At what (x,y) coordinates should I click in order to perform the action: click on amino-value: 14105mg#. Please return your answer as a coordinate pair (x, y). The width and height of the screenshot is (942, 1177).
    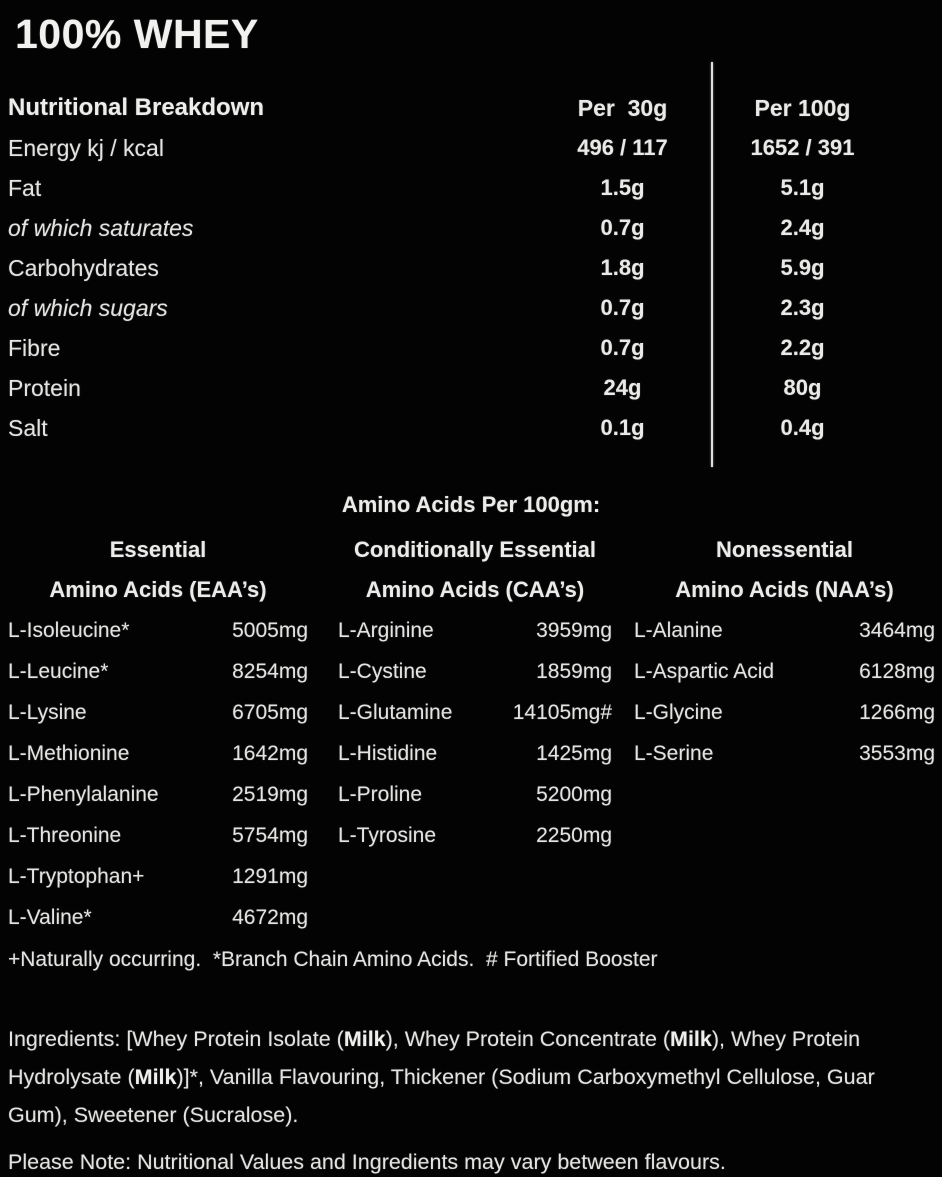
    Looking at the image, I should click on (562, 712).